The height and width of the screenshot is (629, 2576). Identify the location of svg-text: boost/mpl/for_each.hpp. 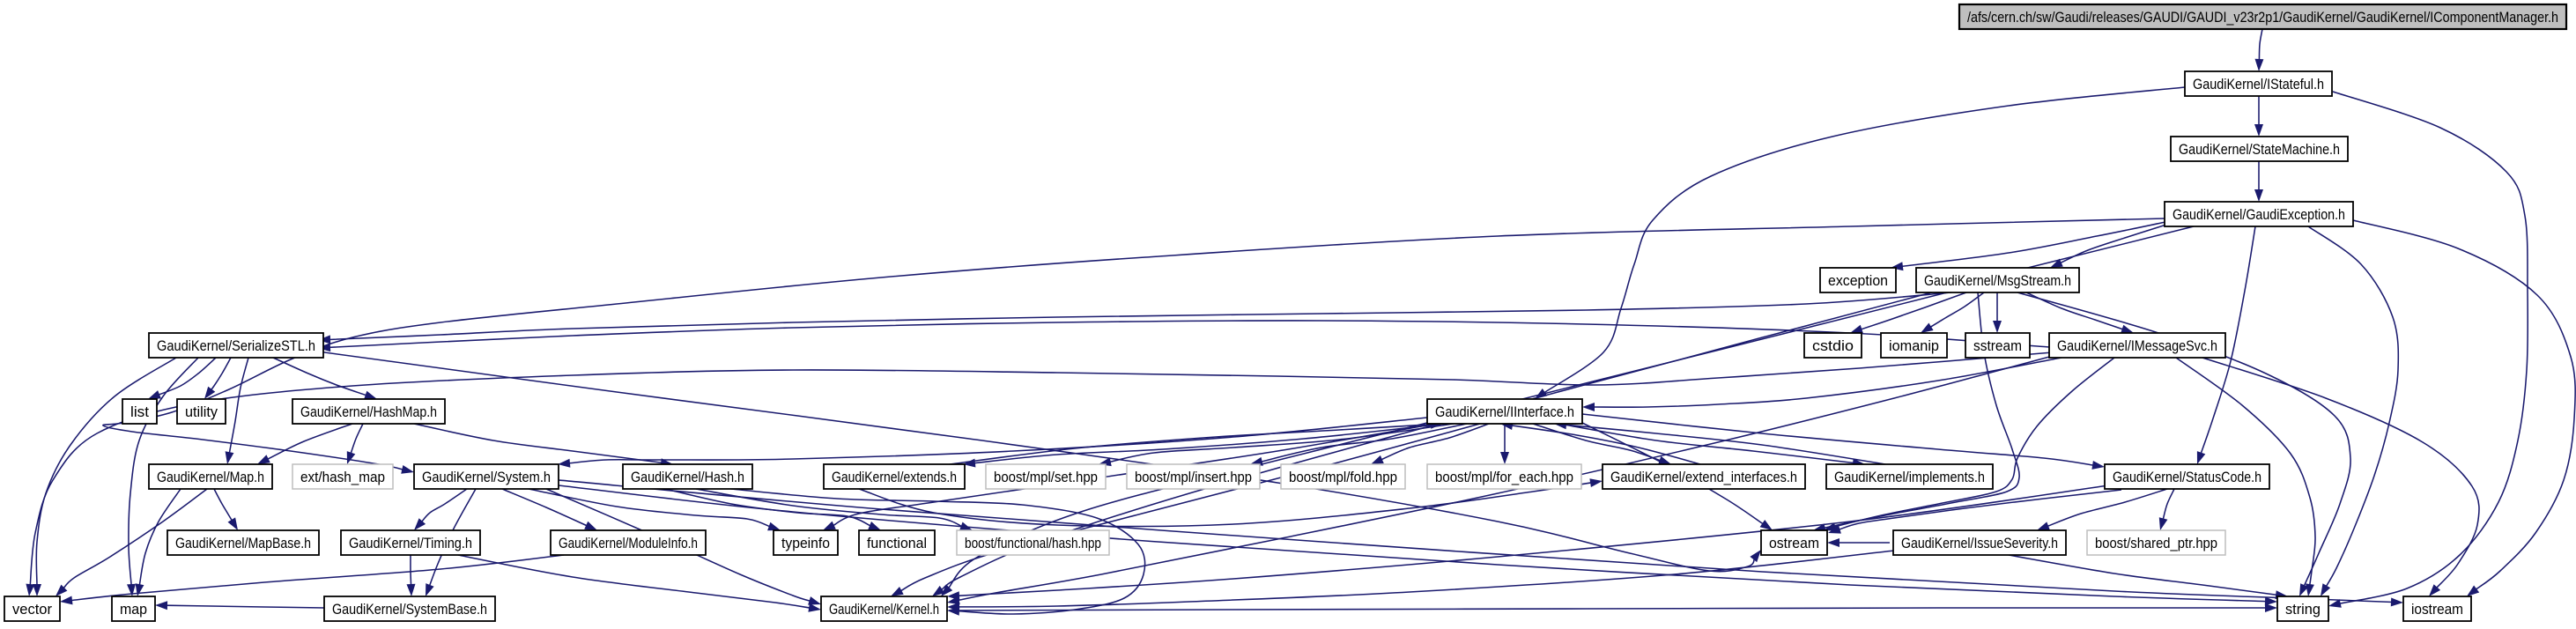
(1504, 477).